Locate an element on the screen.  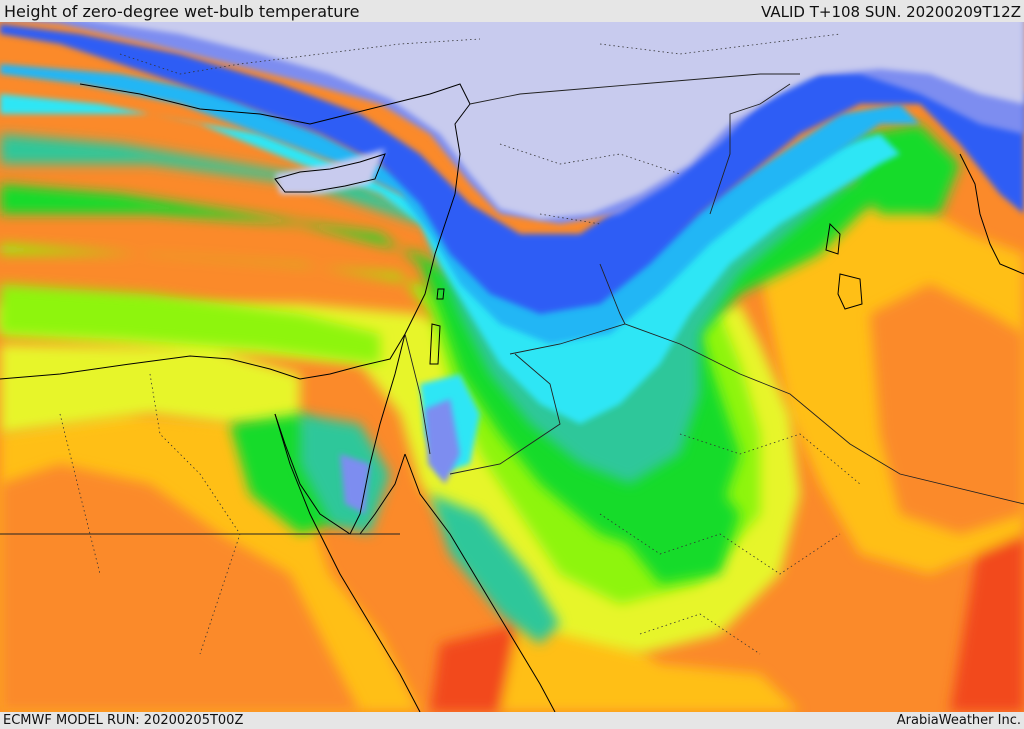
provinces-saudi is located at coordinates (730, 544).